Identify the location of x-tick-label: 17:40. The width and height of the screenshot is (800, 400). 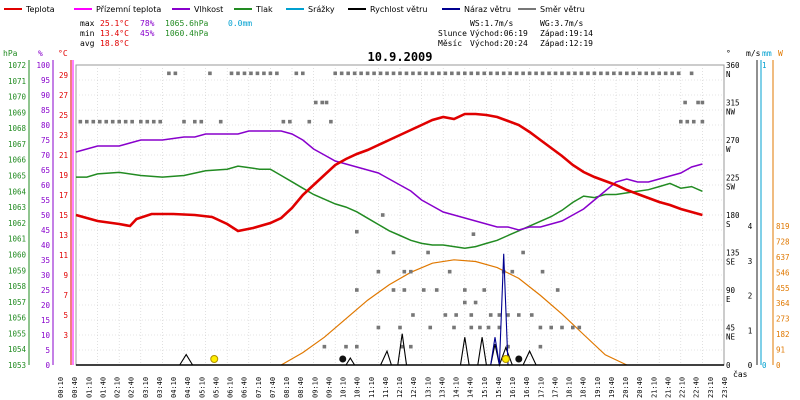
(555, 387).